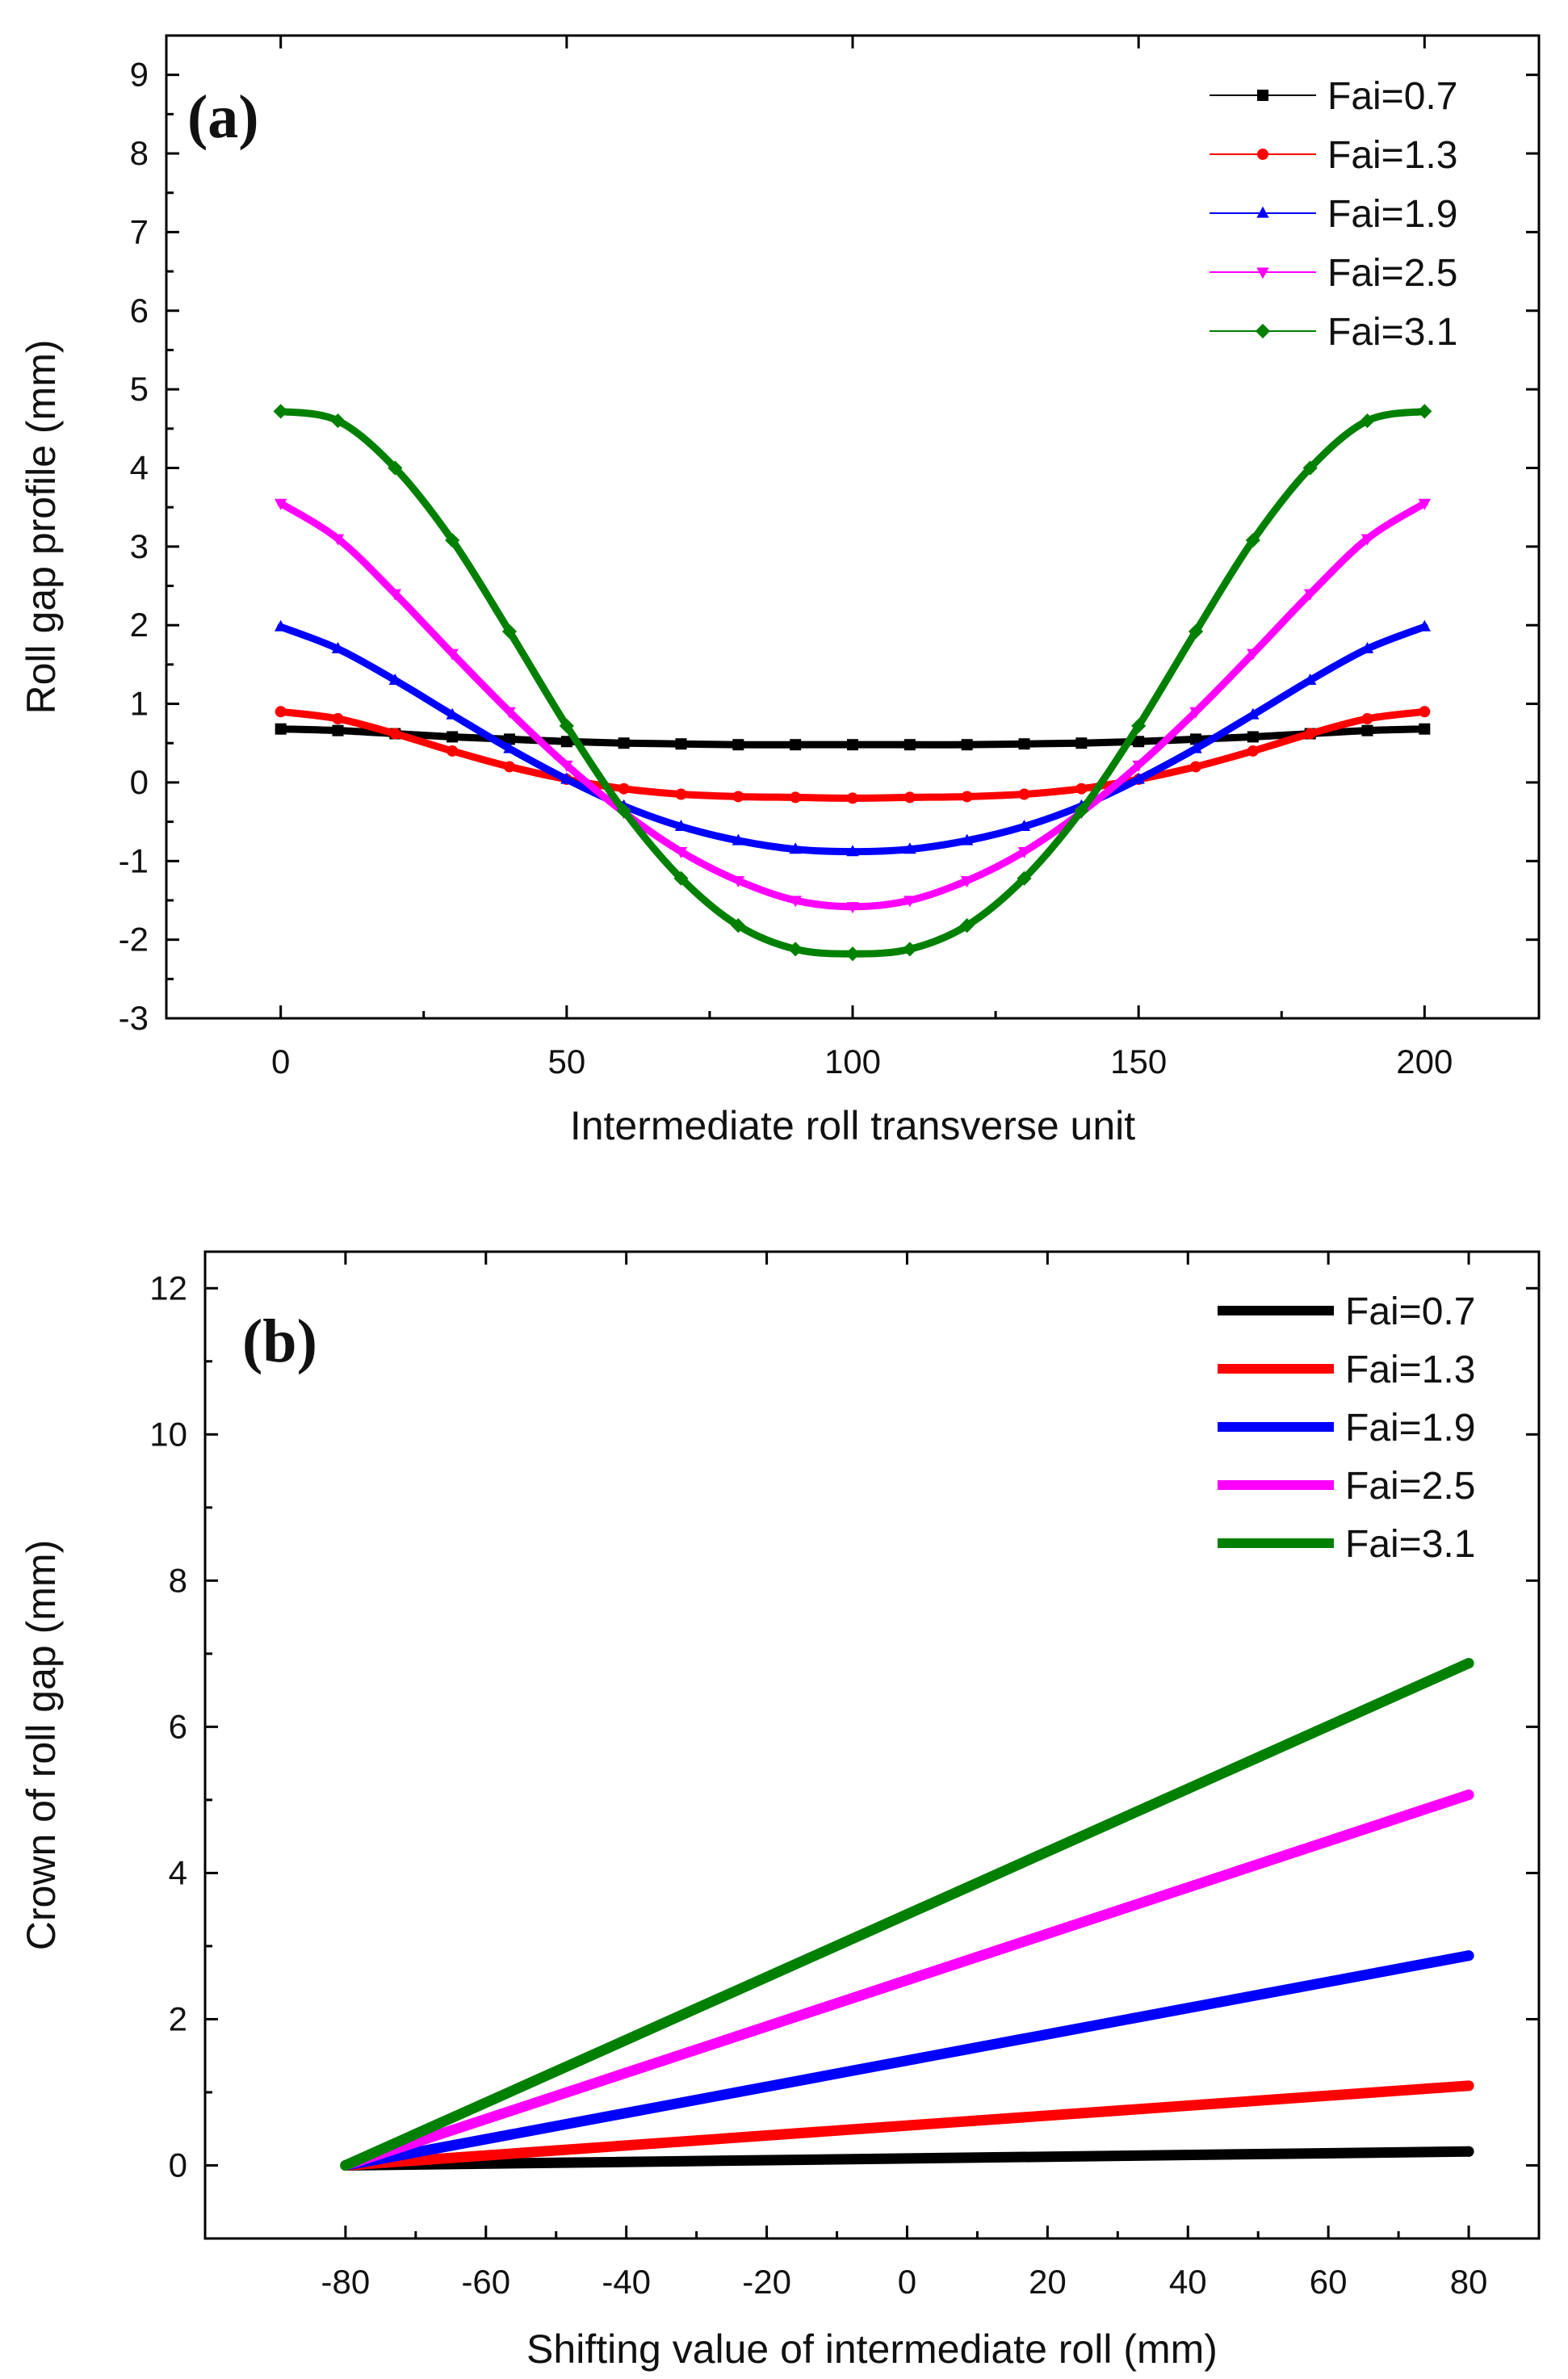 The height and width of the screenshot is (2379, 1568). What do you see at coordinates (139, 546) in the screenshot?
I see `y-tick-label: 3` at bounding box center [139, 546].